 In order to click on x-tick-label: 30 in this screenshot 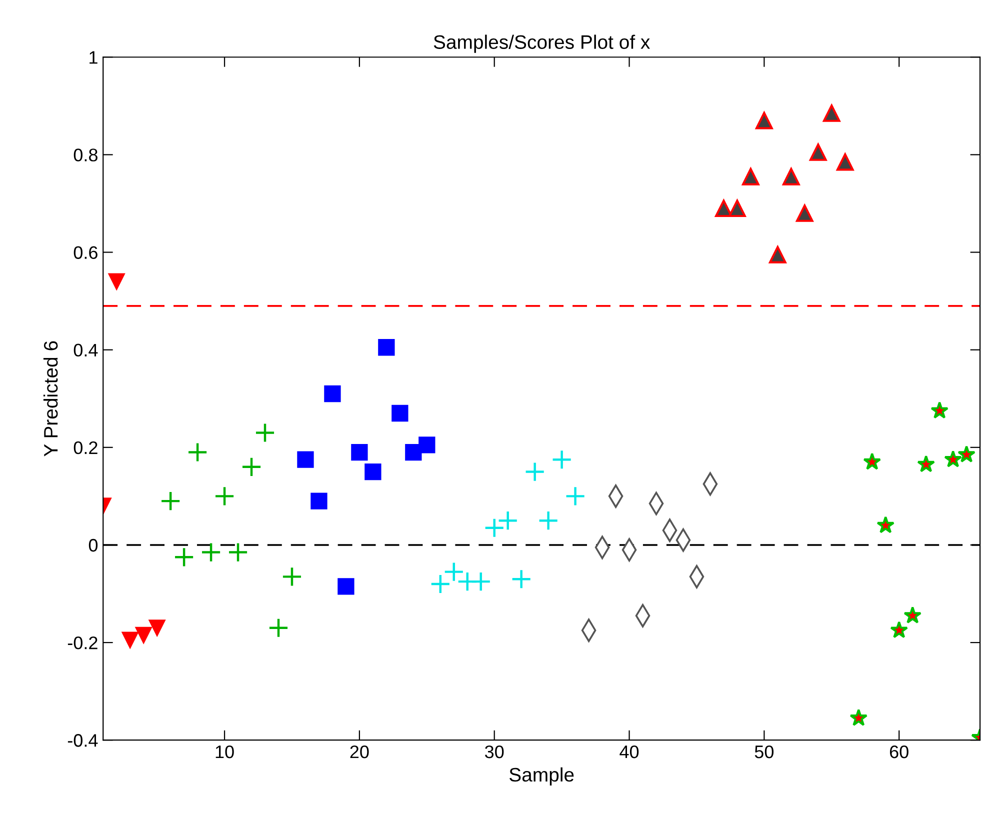, I will do `click(494, 751)`.